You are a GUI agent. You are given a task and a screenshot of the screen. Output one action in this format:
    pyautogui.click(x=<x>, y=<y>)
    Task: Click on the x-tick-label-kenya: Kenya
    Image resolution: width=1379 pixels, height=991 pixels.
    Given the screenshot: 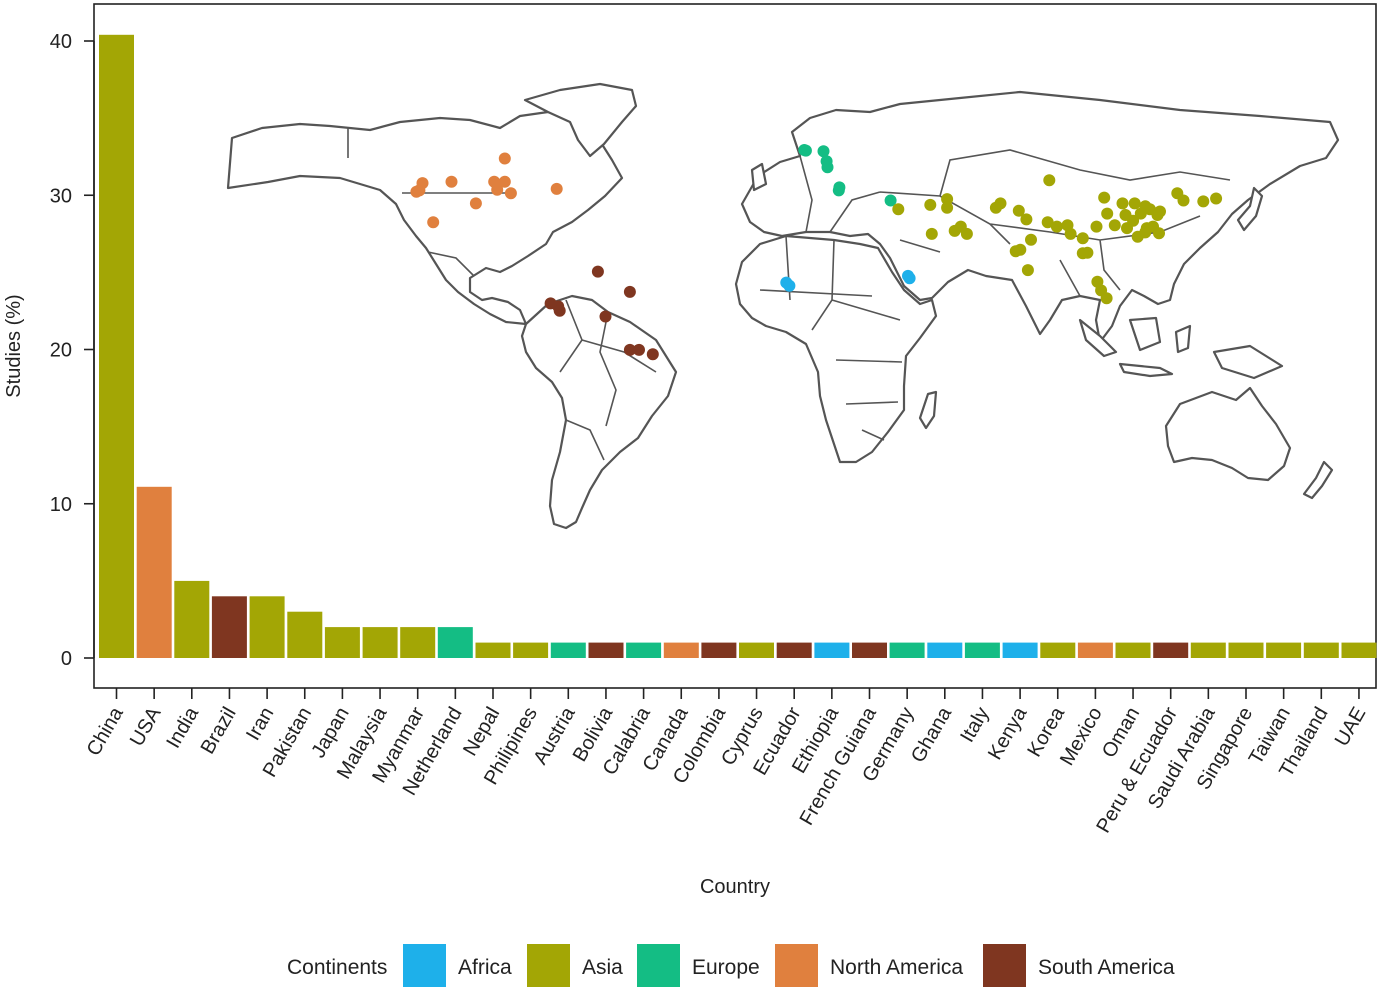 What is the action you would take?
    pyautogui.click(x=1008, y=733)
    